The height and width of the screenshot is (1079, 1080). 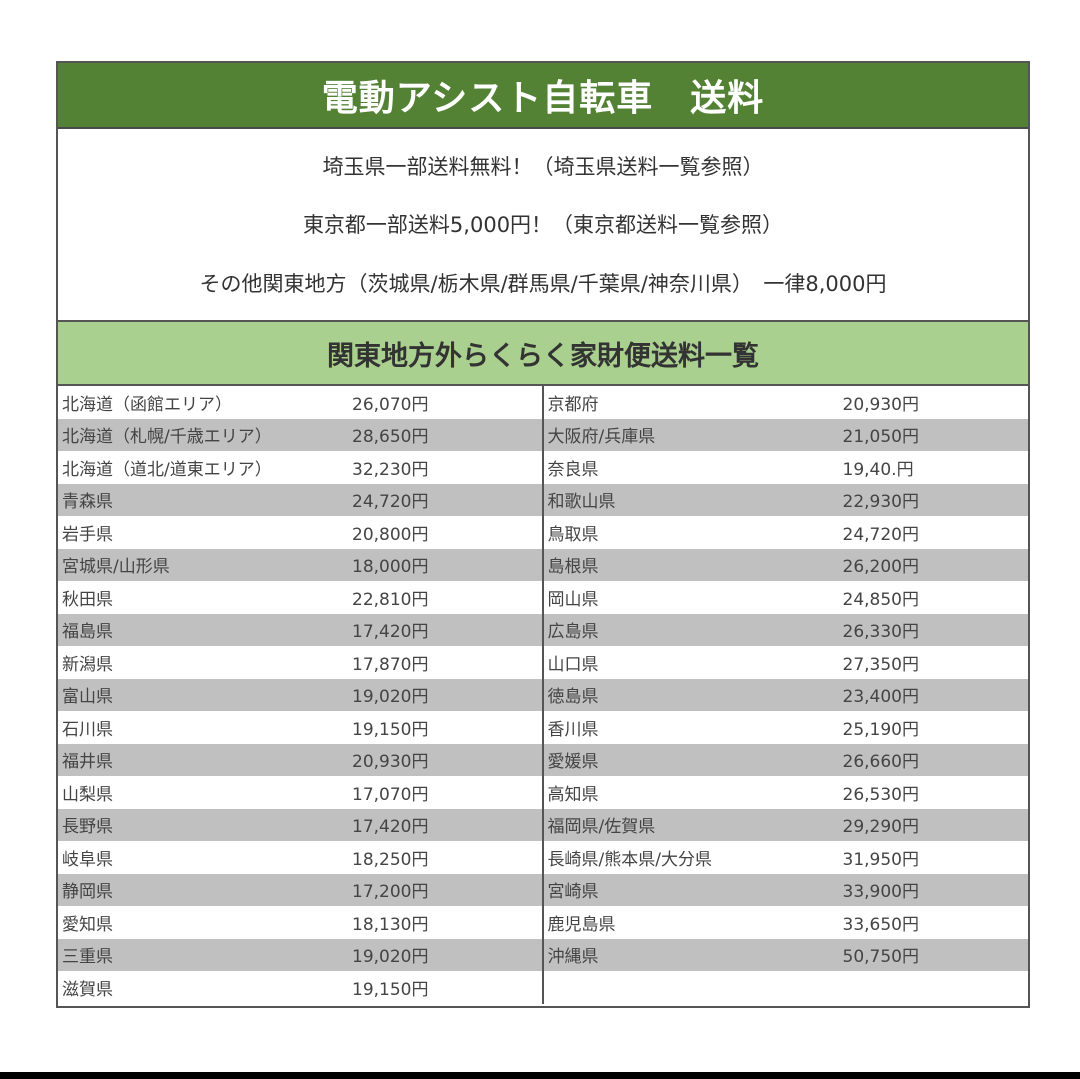 What do you see at coordinates (880, 729) in the screenshot?
I see `shipping-fee: 25,190円` at bounding box center [880, 729].